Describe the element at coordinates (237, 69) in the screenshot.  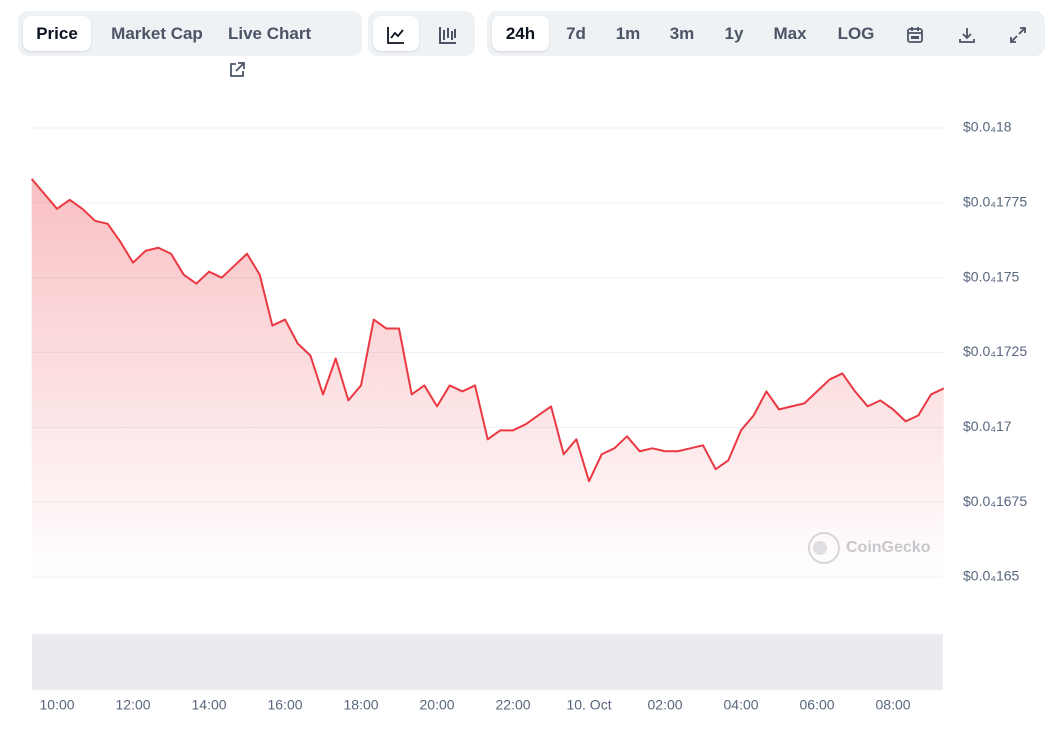
I see `external-icon` at that location.